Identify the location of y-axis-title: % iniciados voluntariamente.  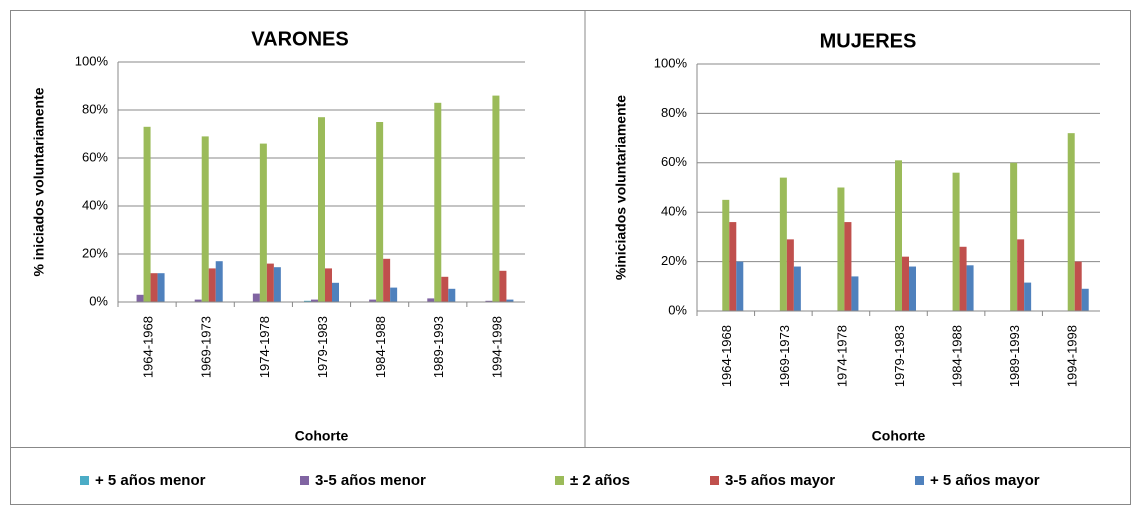
(39, 181).